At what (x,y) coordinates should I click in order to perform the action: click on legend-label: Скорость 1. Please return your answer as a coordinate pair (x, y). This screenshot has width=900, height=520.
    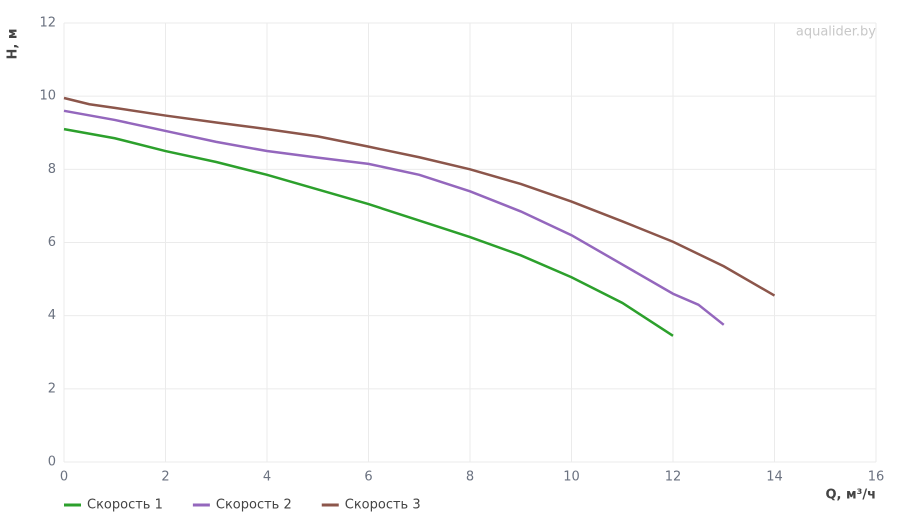
    Looking at the image, I should click on (125, 505).